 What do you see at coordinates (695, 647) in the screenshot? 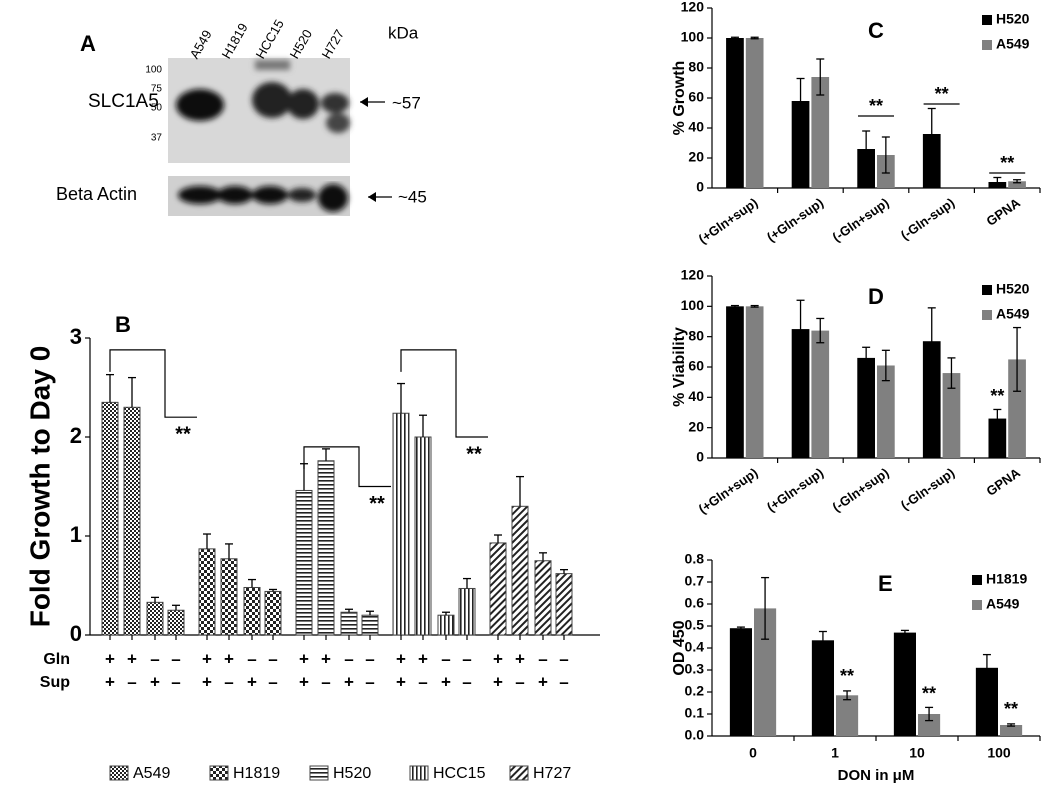
I see `y-tick-label: 0.4` at bounding box center [695, 647].